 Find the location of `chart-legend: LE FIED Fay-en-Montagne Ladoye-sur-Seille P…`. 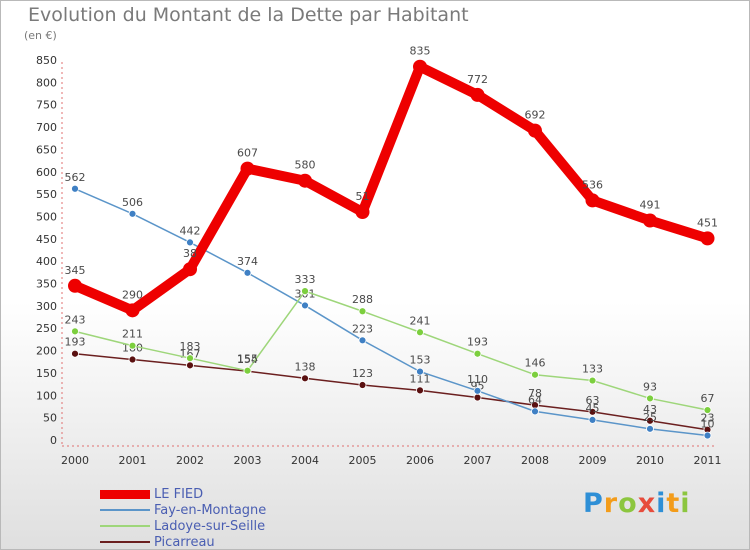

chart-legend: LE FIED Fay-en-Montagne Ladoye-sur-Seille P… is located at coordinates (183, 518).